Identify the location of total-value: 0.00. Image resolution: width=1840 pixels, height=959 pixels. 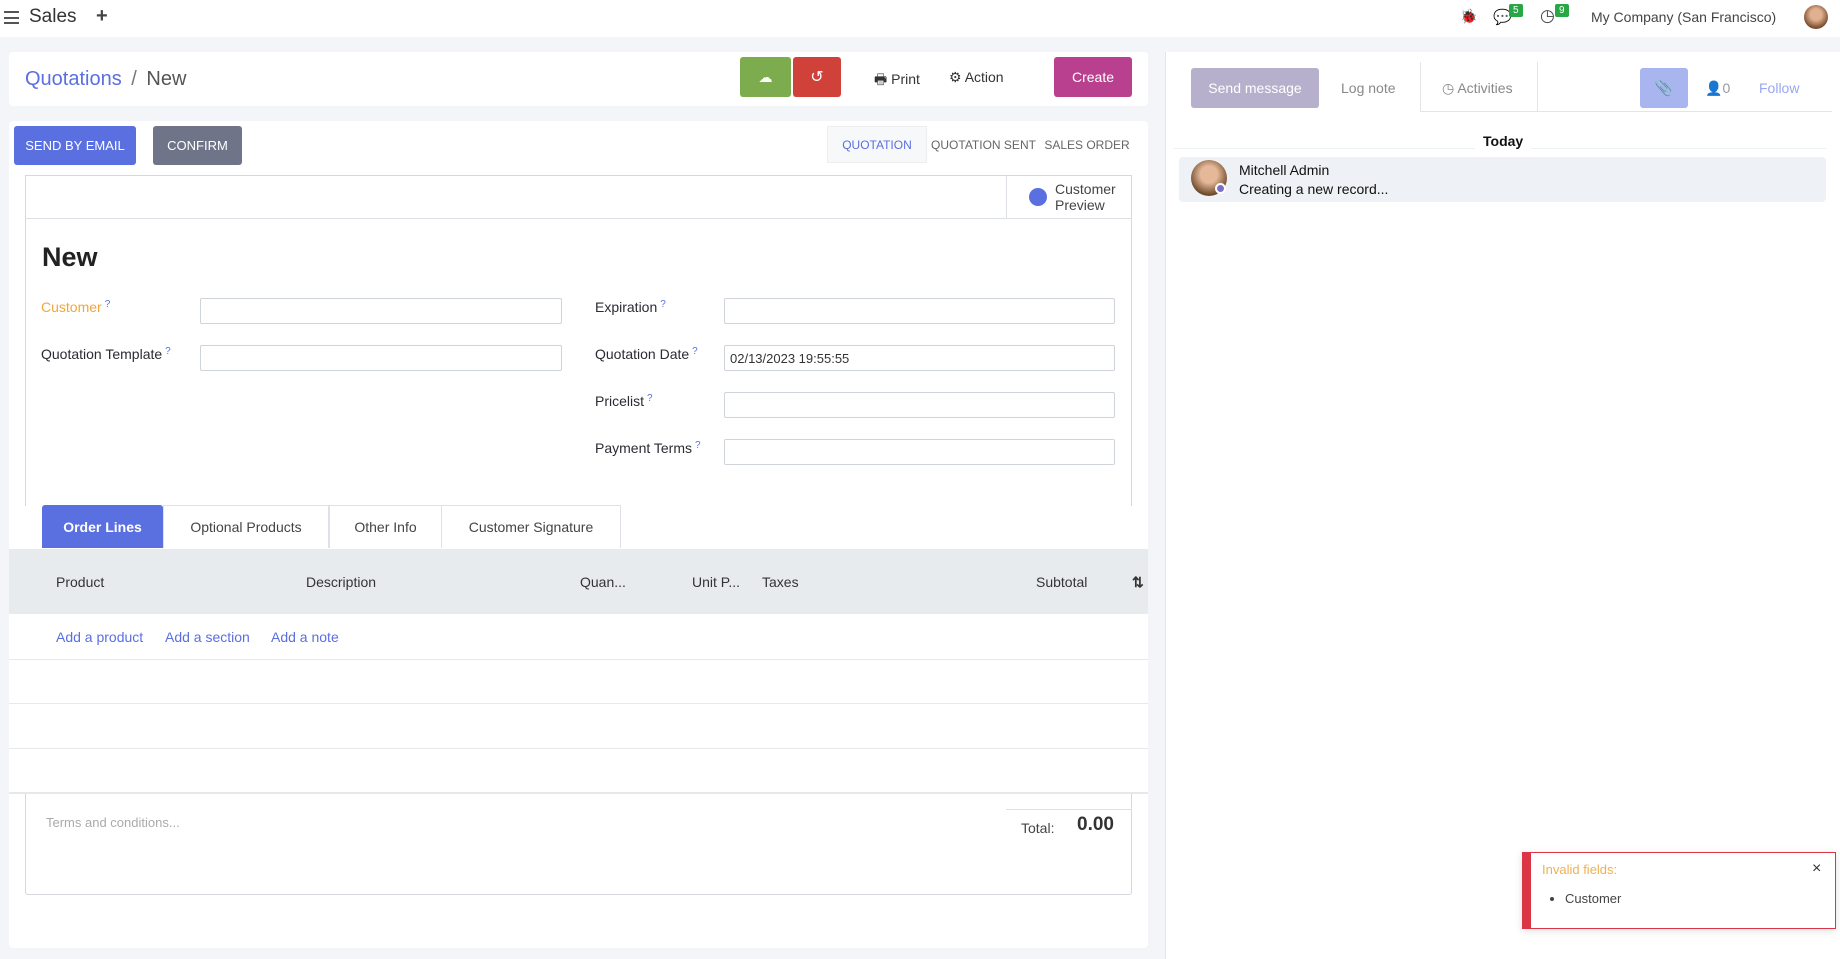
(1095, 824).